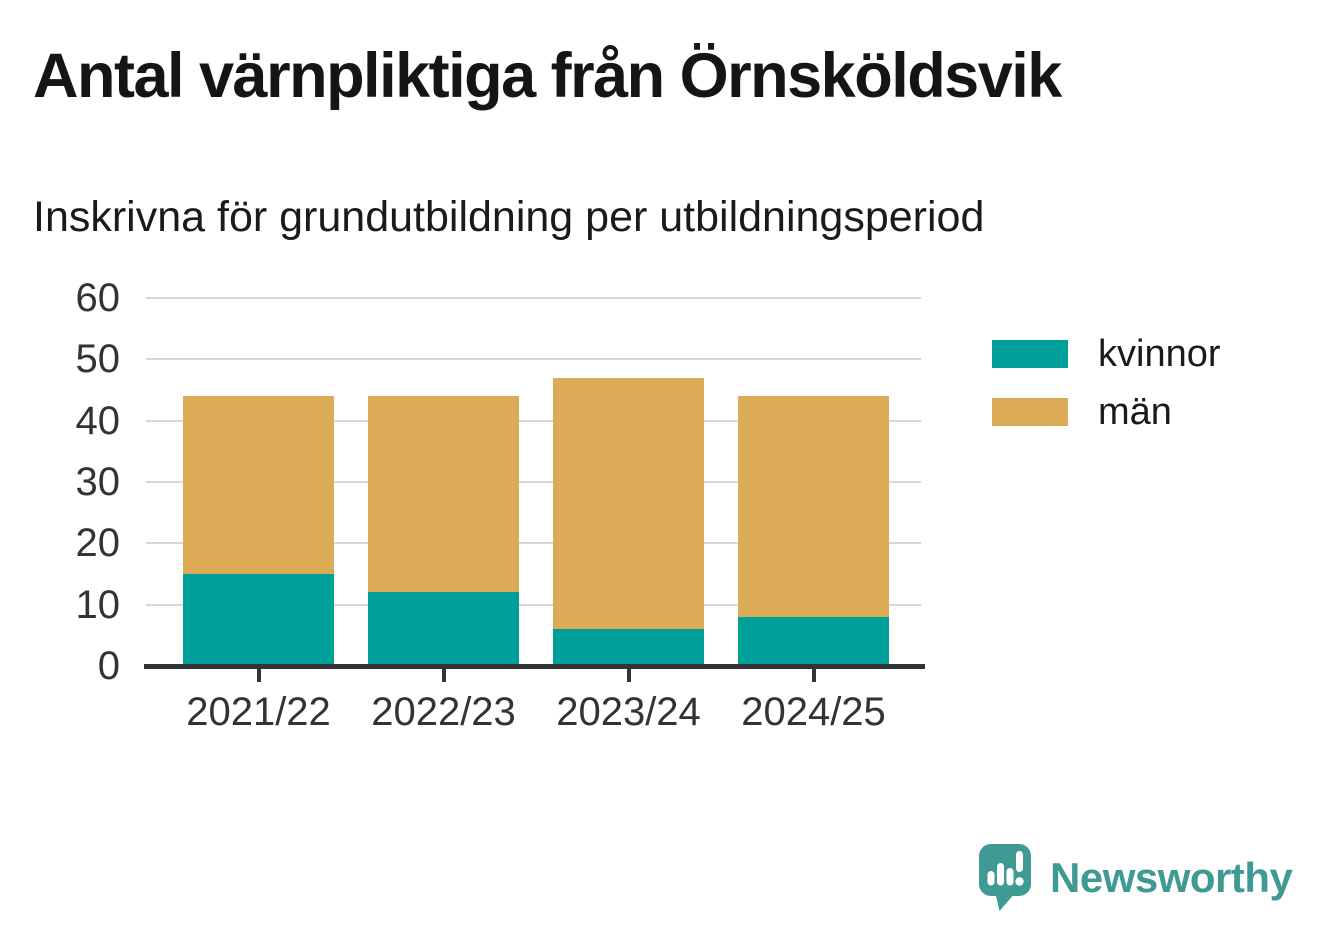 Image resolution: width=1322 pixels, height=939 pixels. I want to click on legend-label-man: män, so click(1135, 412).